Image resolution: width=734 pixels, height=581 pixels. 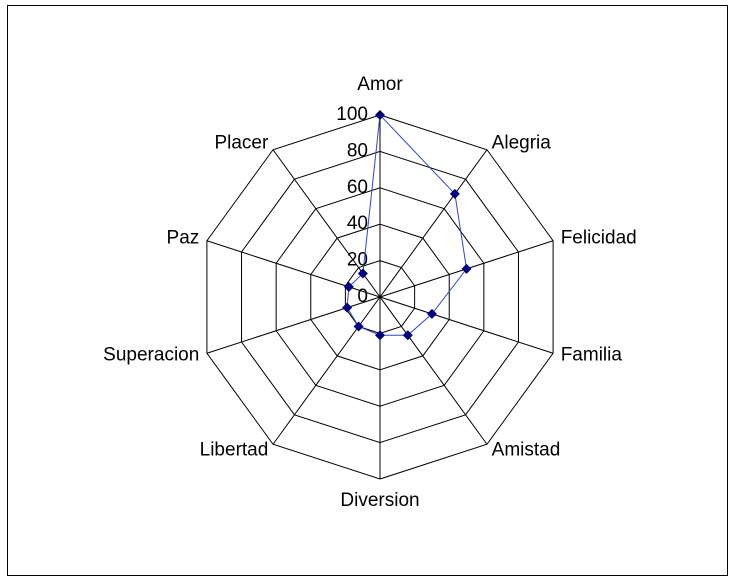 I want to click on category-label: Libertad, so click(x=234, y=450).